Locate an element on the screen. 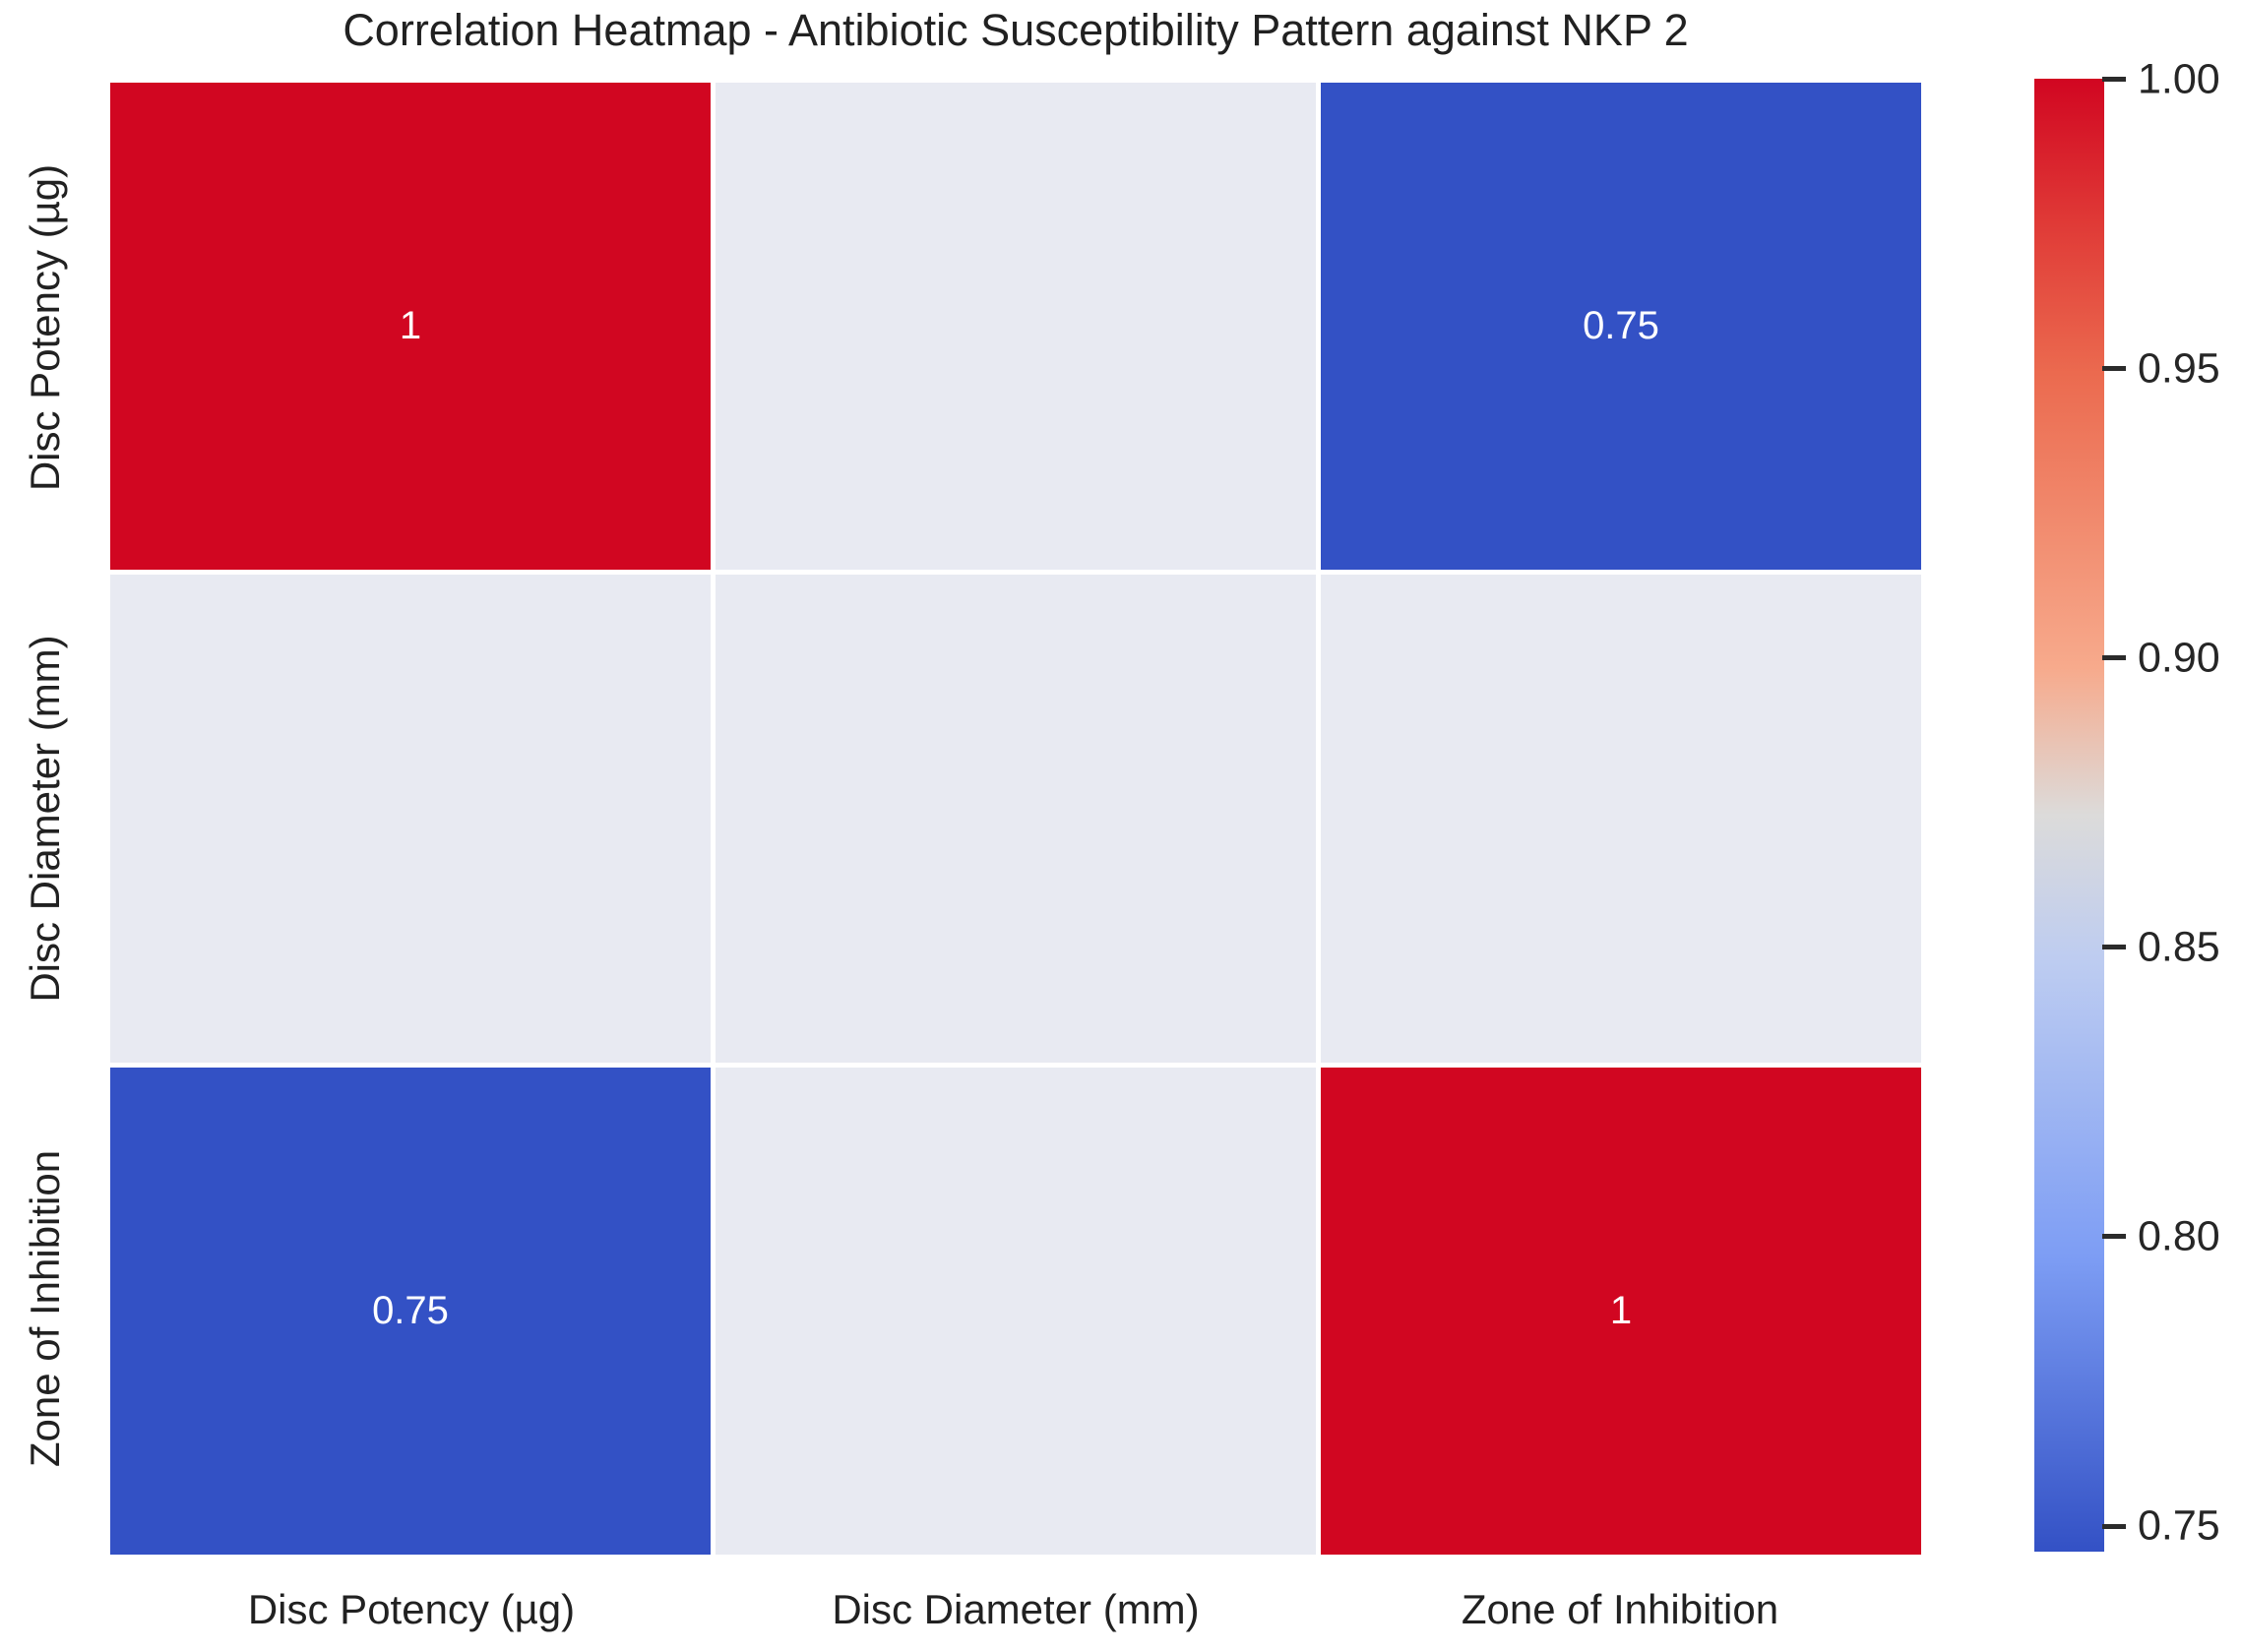  x-axis-label-disc-diameter: Disc Diameter (mm) is located at coordinates (1016, 1609).